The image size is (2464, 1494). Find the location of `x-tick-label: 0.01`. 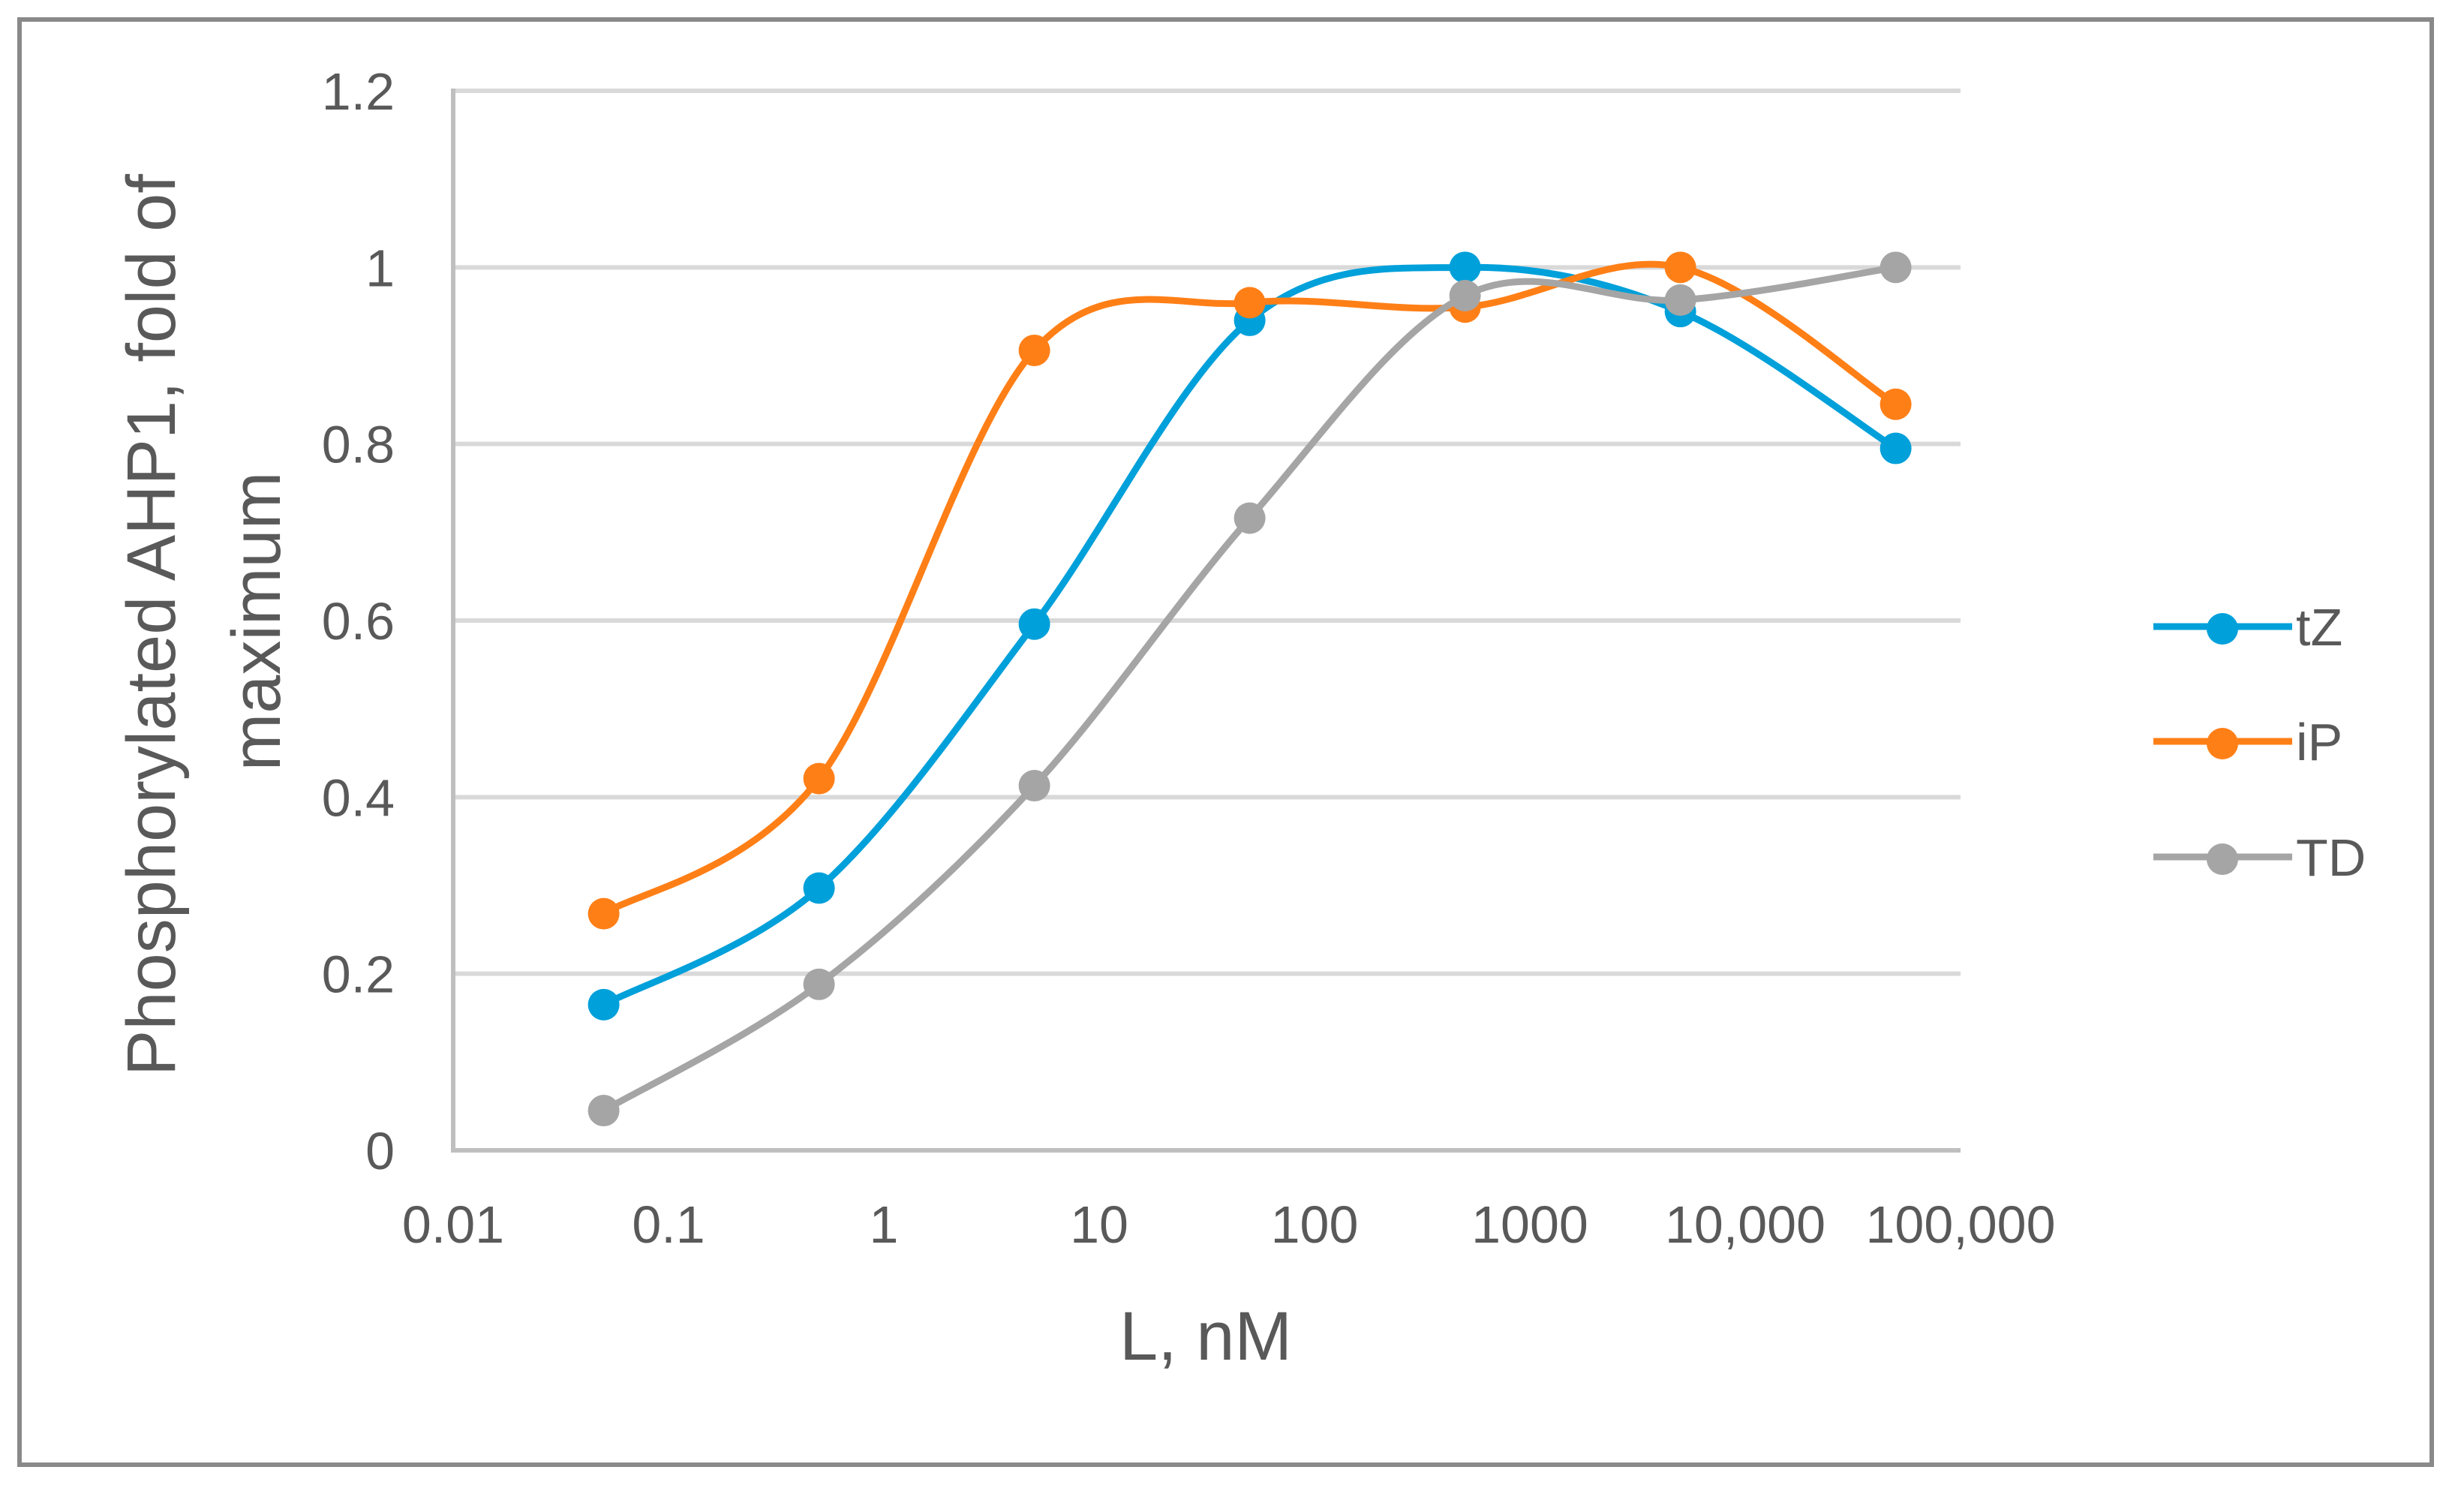

x-tick-label: 0.01 is located at coordinates (453, 1224).